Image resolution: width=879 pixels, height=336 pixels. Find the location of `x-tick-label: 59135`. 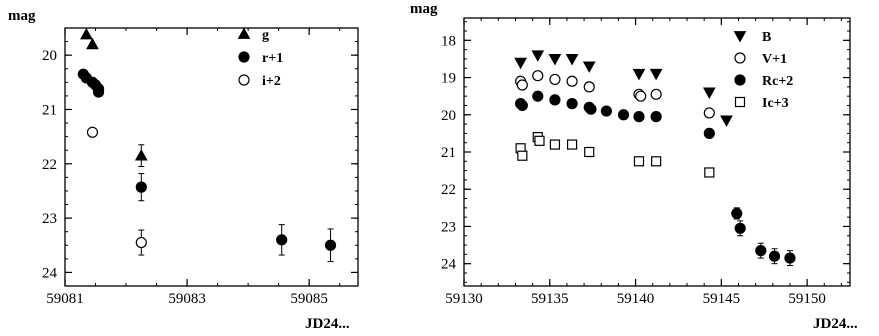

x-tick-label: 59135 is located at coordinates (550, 299).